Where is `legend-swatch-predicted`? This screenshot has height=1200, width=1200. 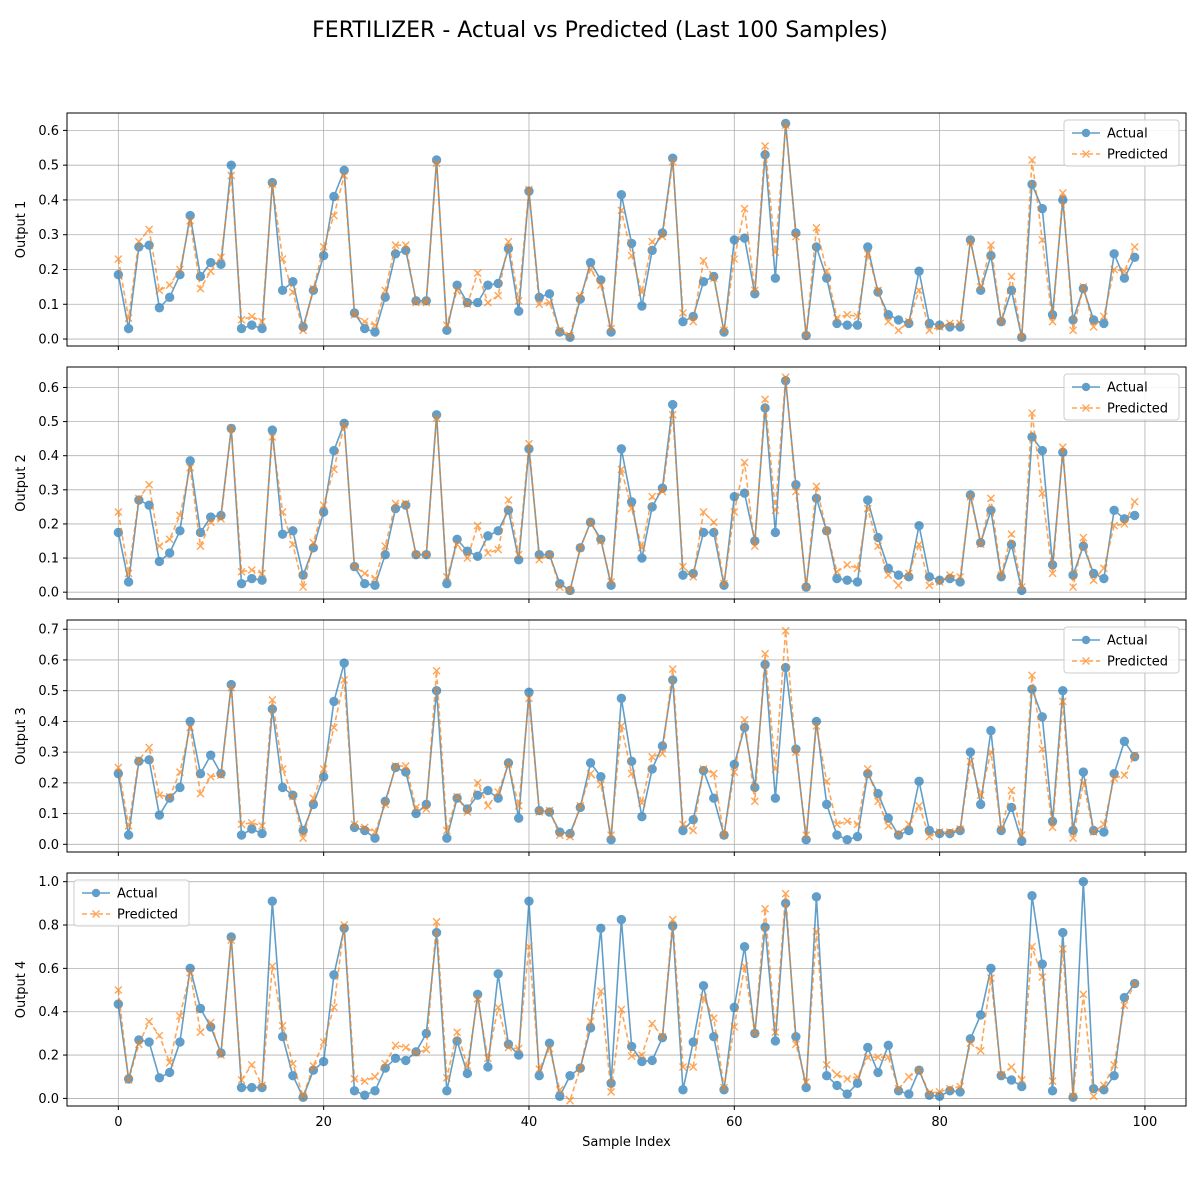
legend-swatch-predicted is located at coordinates (96, 914).